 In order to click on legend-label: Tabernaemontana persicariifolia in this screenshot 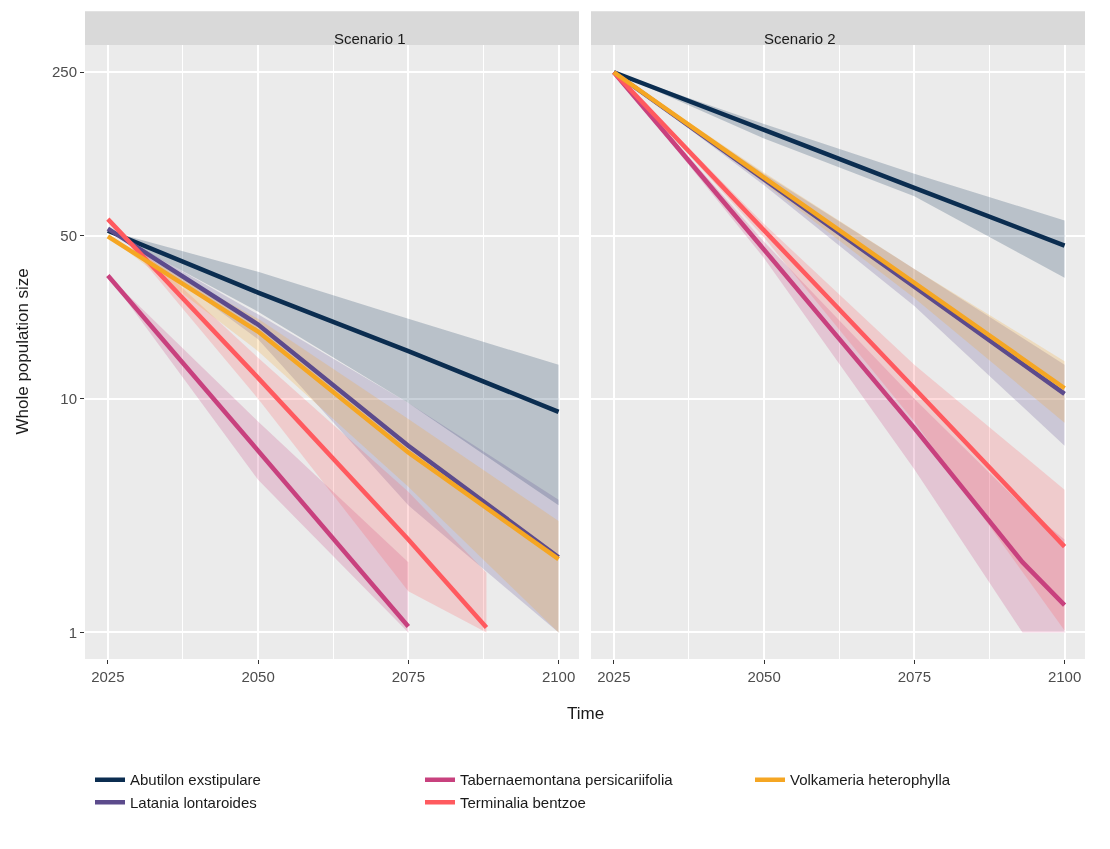, I will do `click(567, 780)`.